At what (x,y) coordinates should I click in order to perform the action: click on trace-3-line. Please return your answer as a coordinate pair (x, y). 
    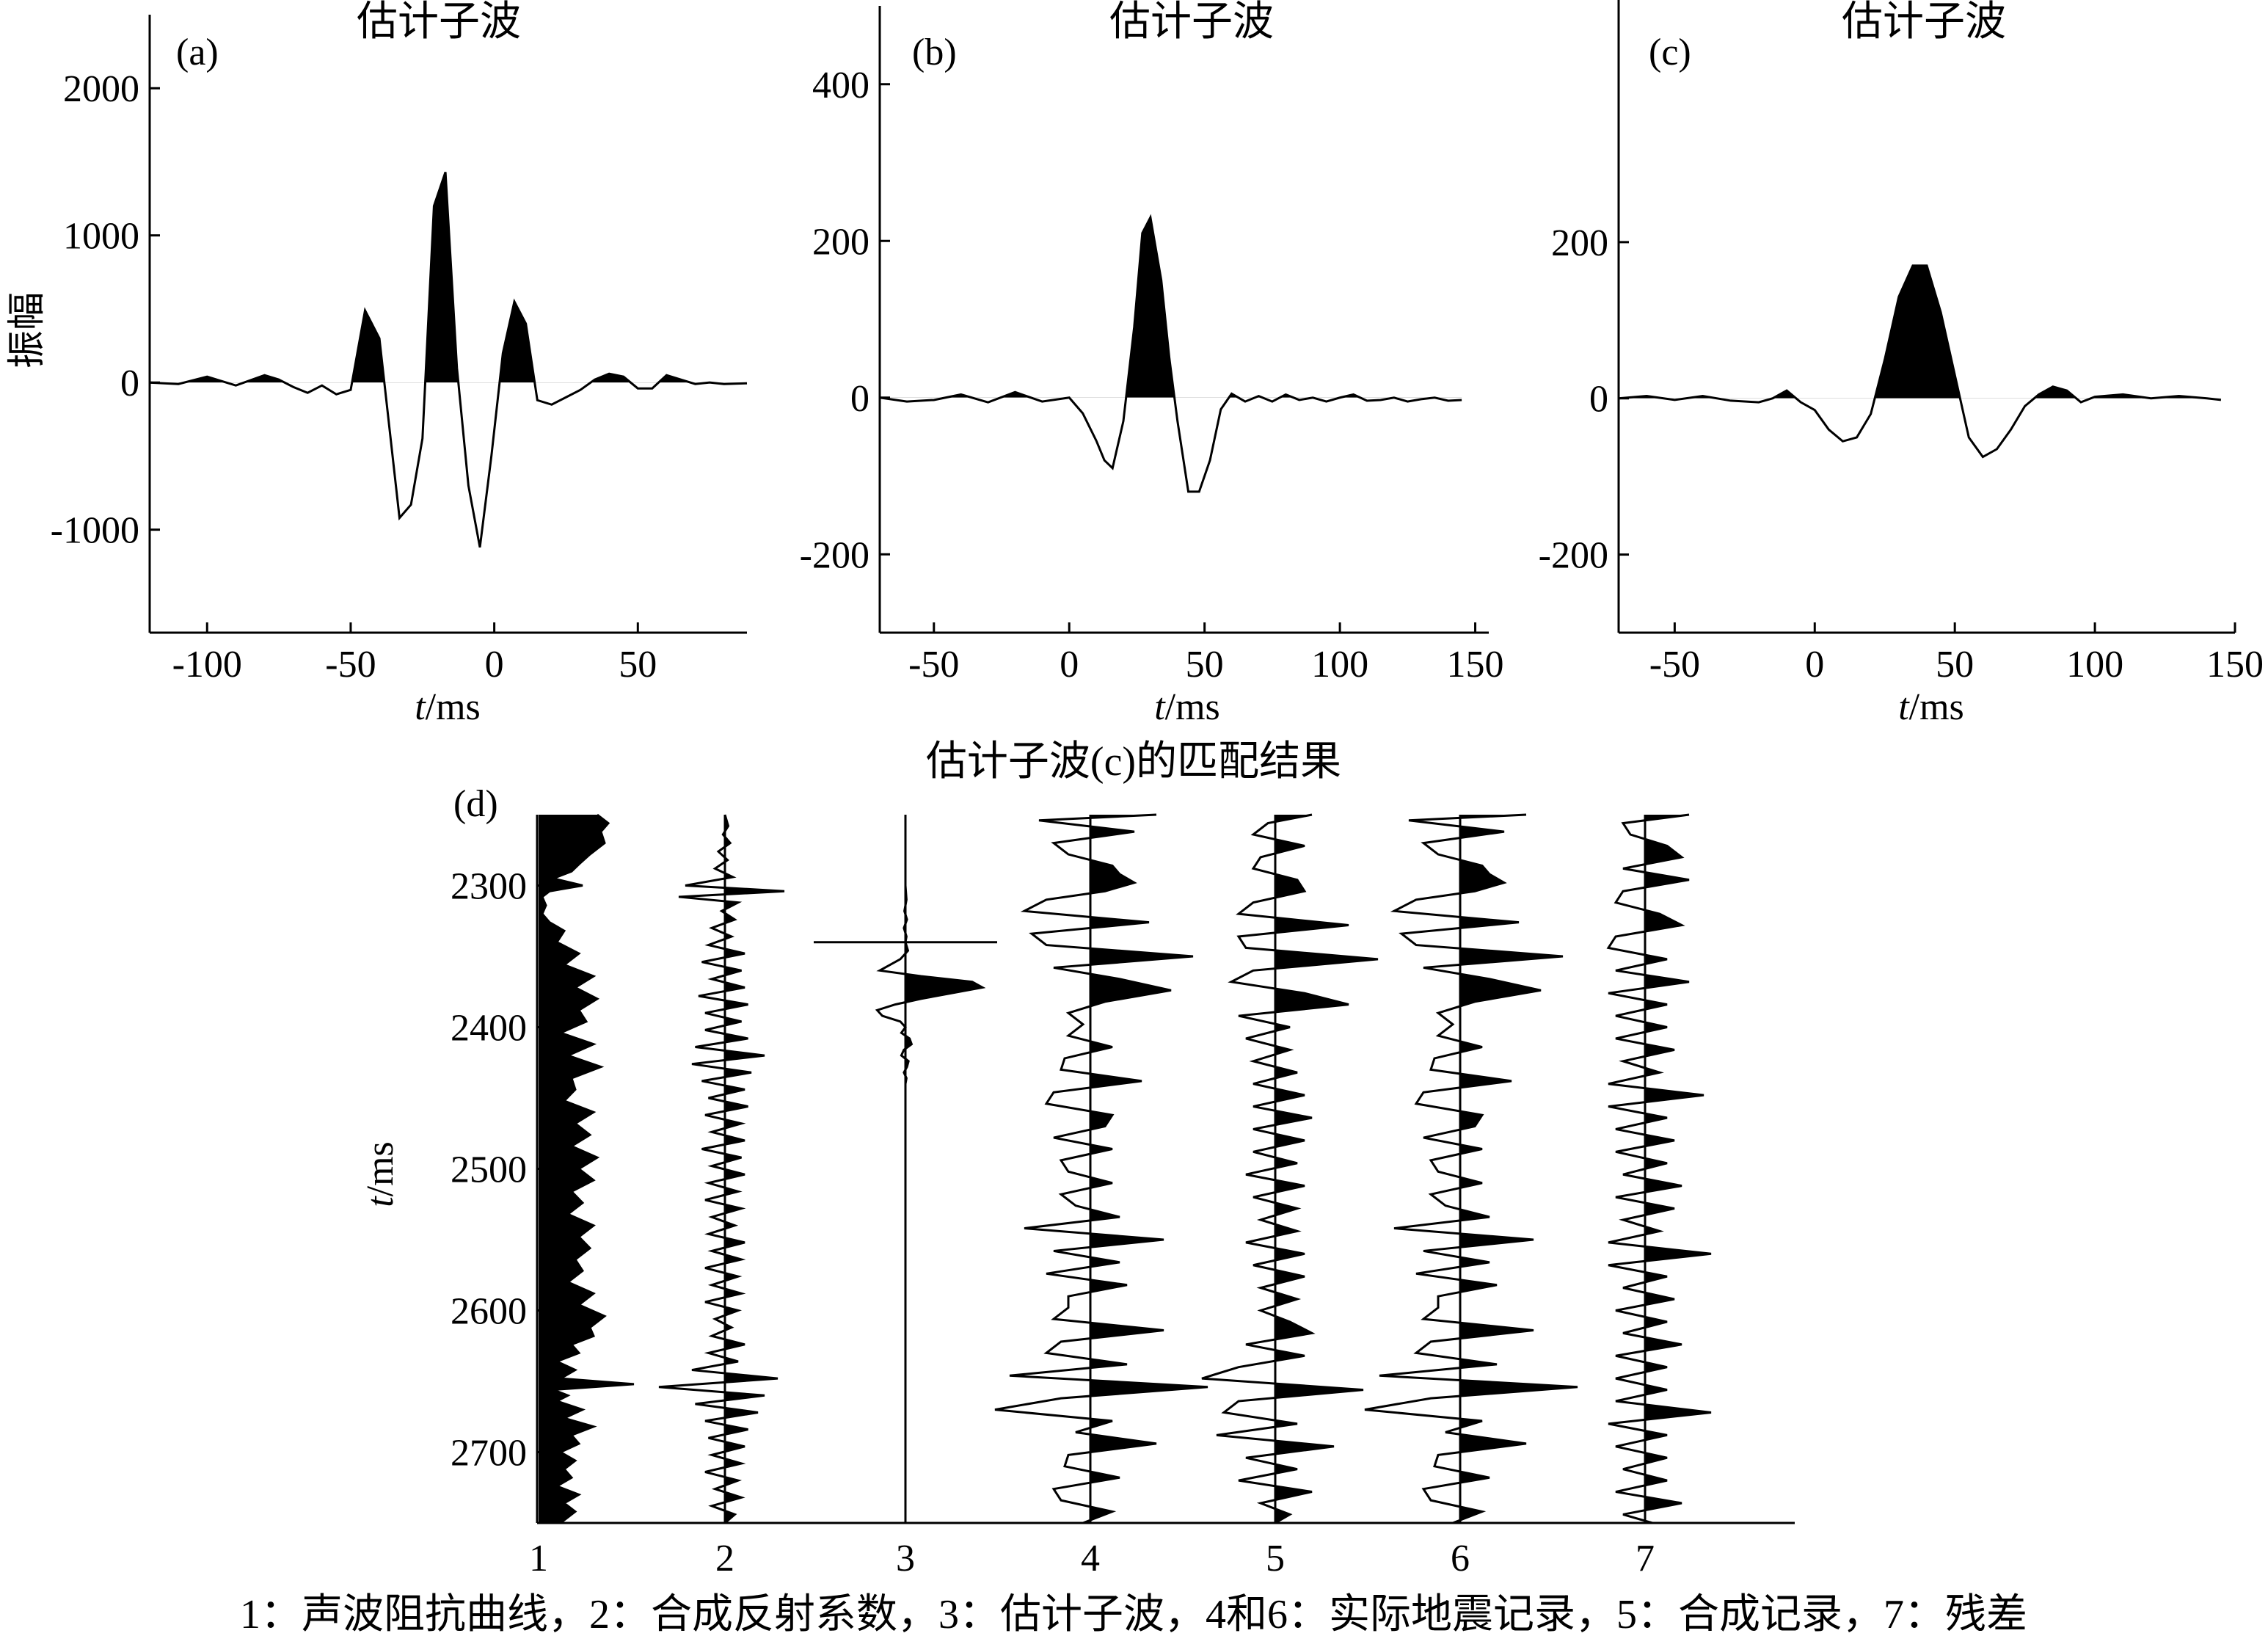
    Looking at the image, I should click on (930, 992).